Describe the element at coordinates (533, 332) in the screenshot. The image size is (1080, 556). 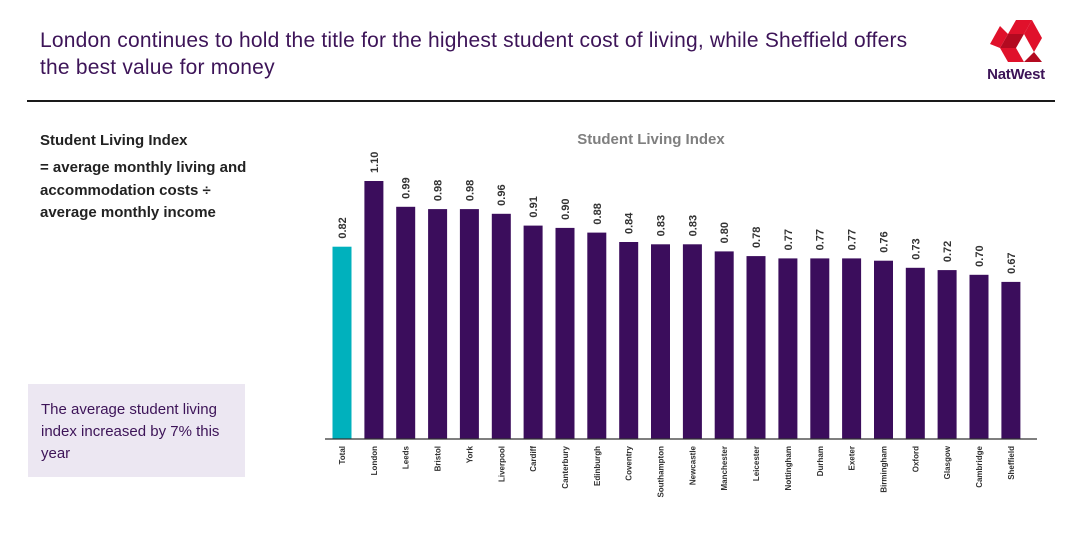
I see `bar-cardiff` at that location.